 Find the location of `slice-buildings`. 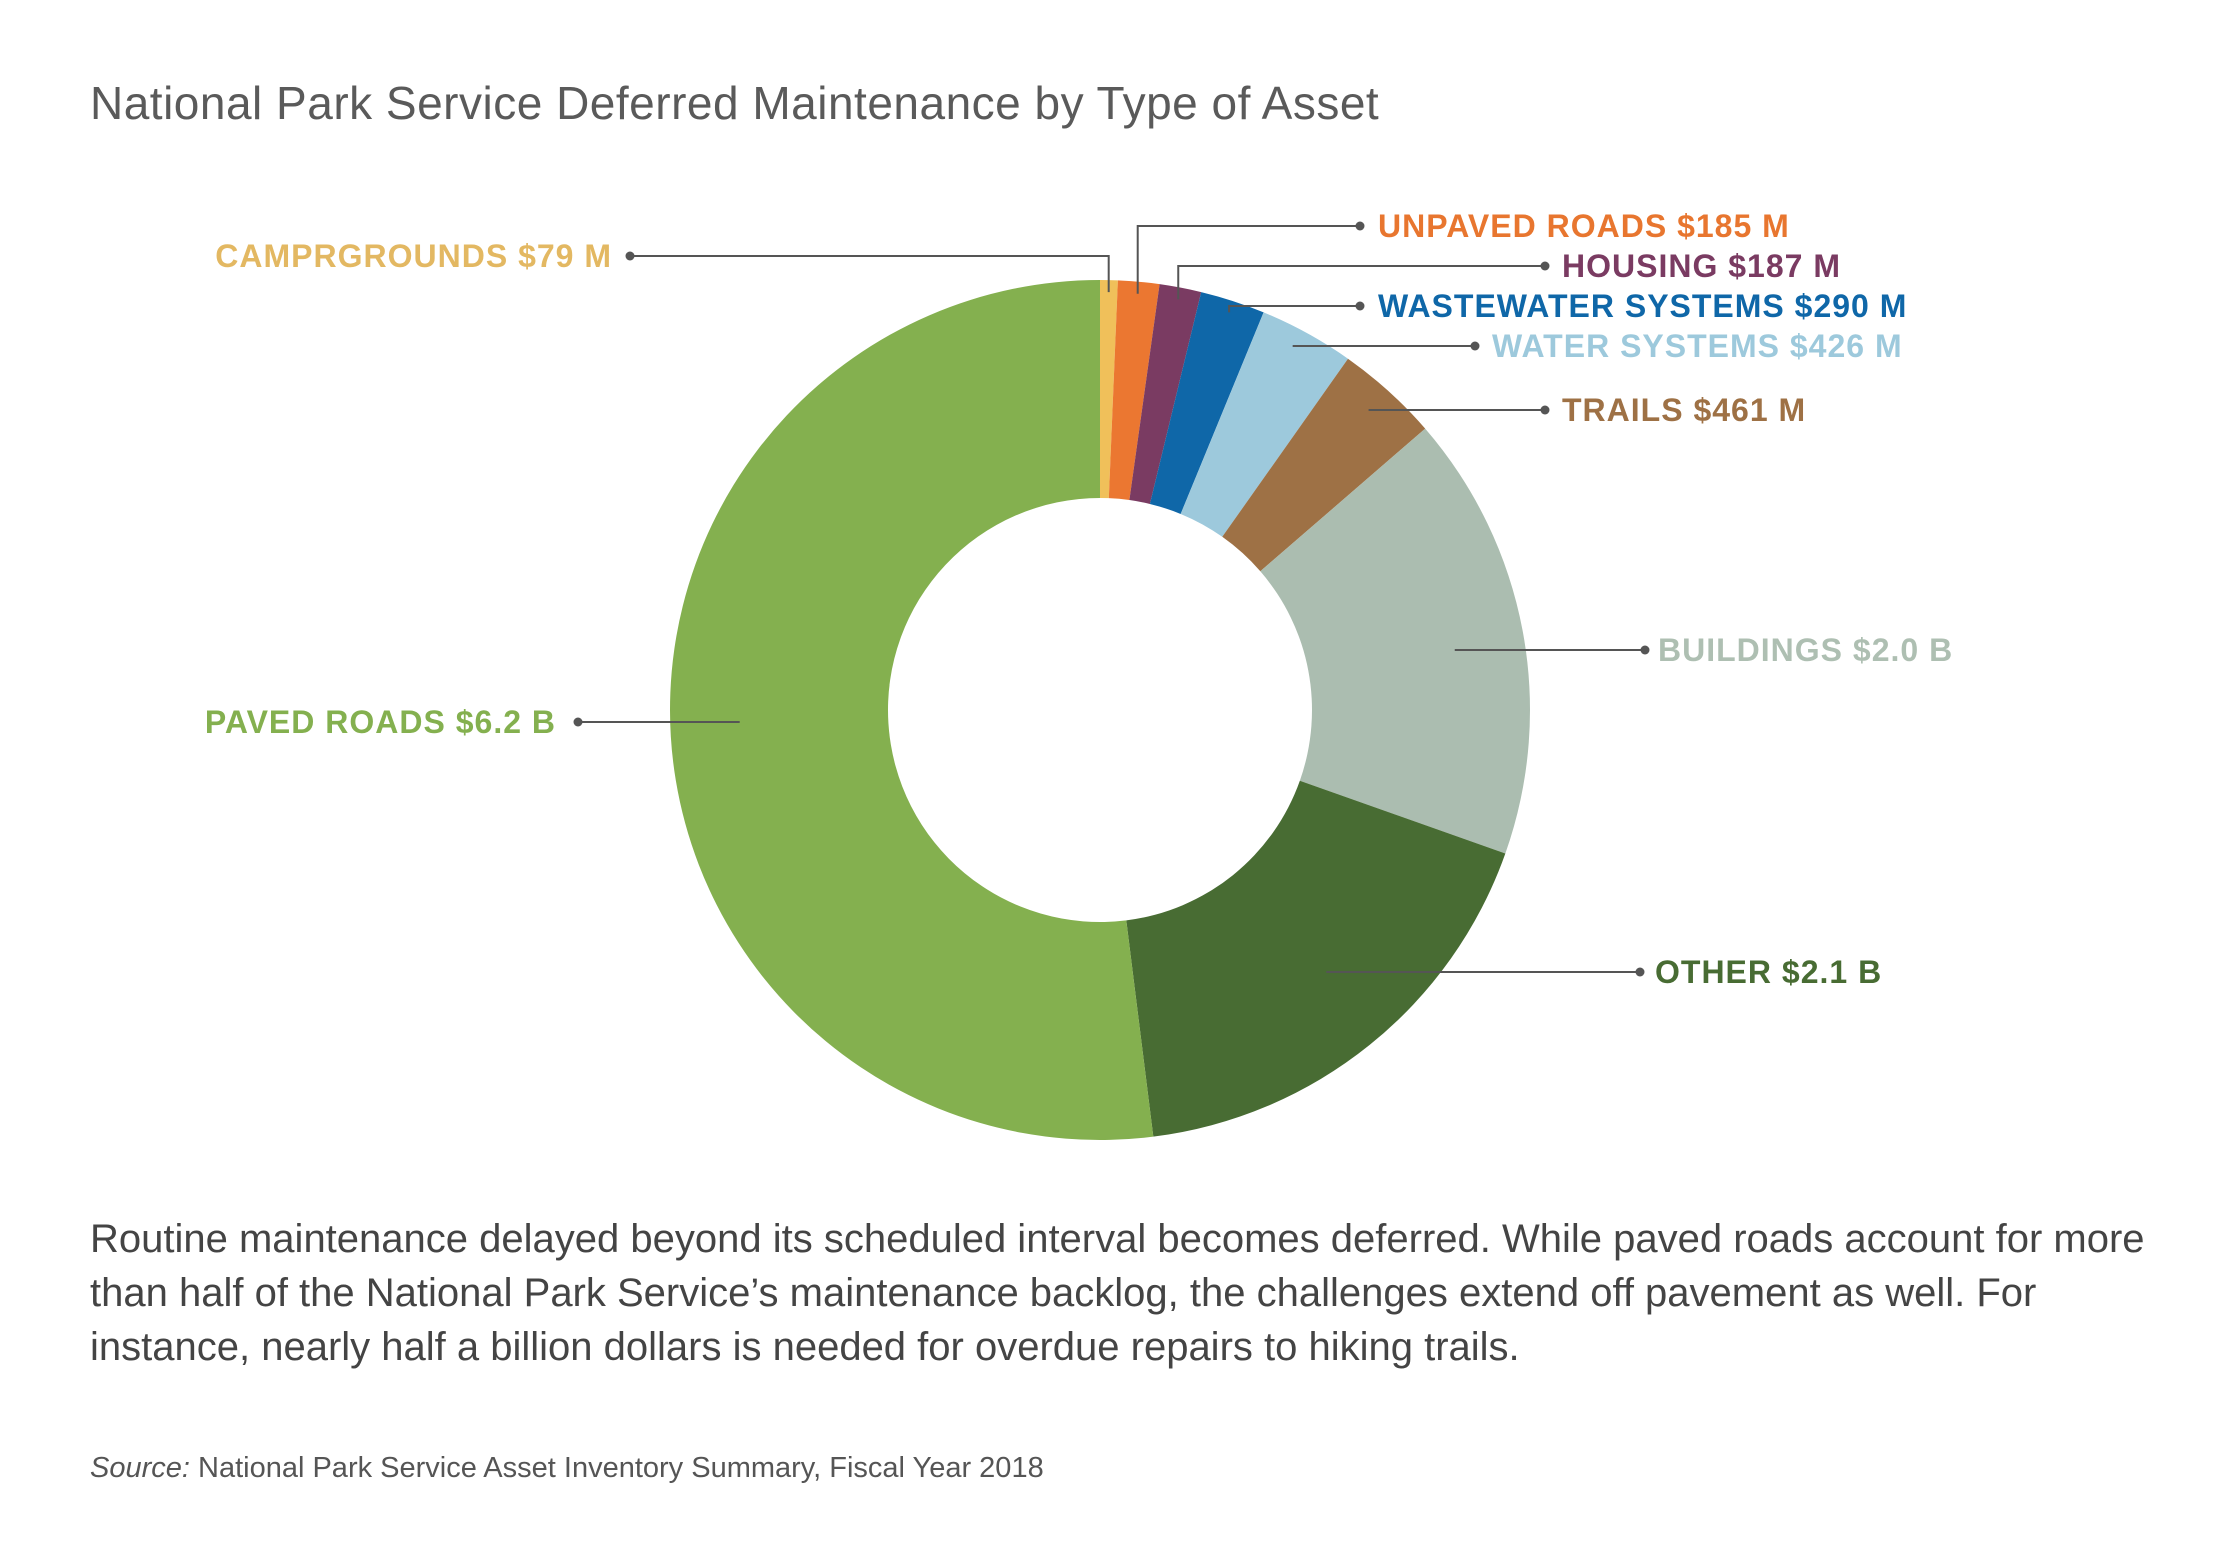

slice-buildings is located at coordinates (1395, 641).